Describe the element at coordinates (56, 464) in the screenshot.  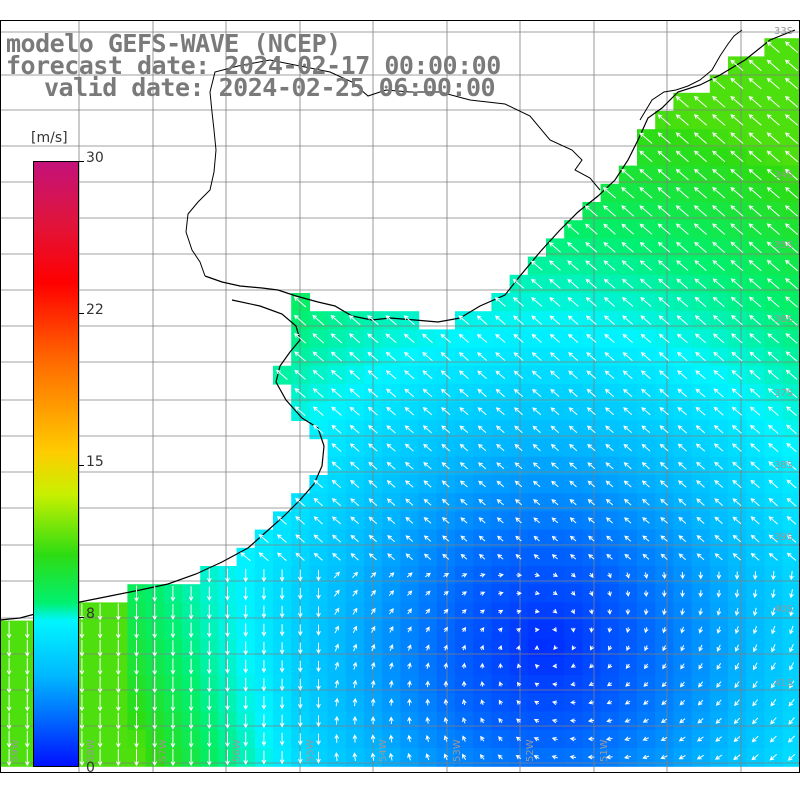
I see `colorbar` at that location.